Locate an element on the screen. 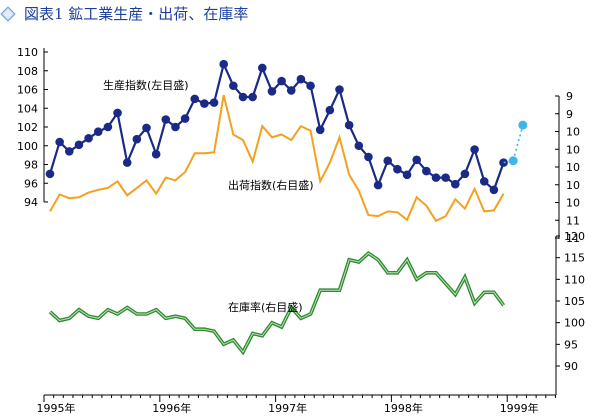 Image resolution: width=600 pixels, height=416 pixels. right-y-ticks: 9 9 10 10 10 10 10 11 11 is located at coordinates (567, 167).